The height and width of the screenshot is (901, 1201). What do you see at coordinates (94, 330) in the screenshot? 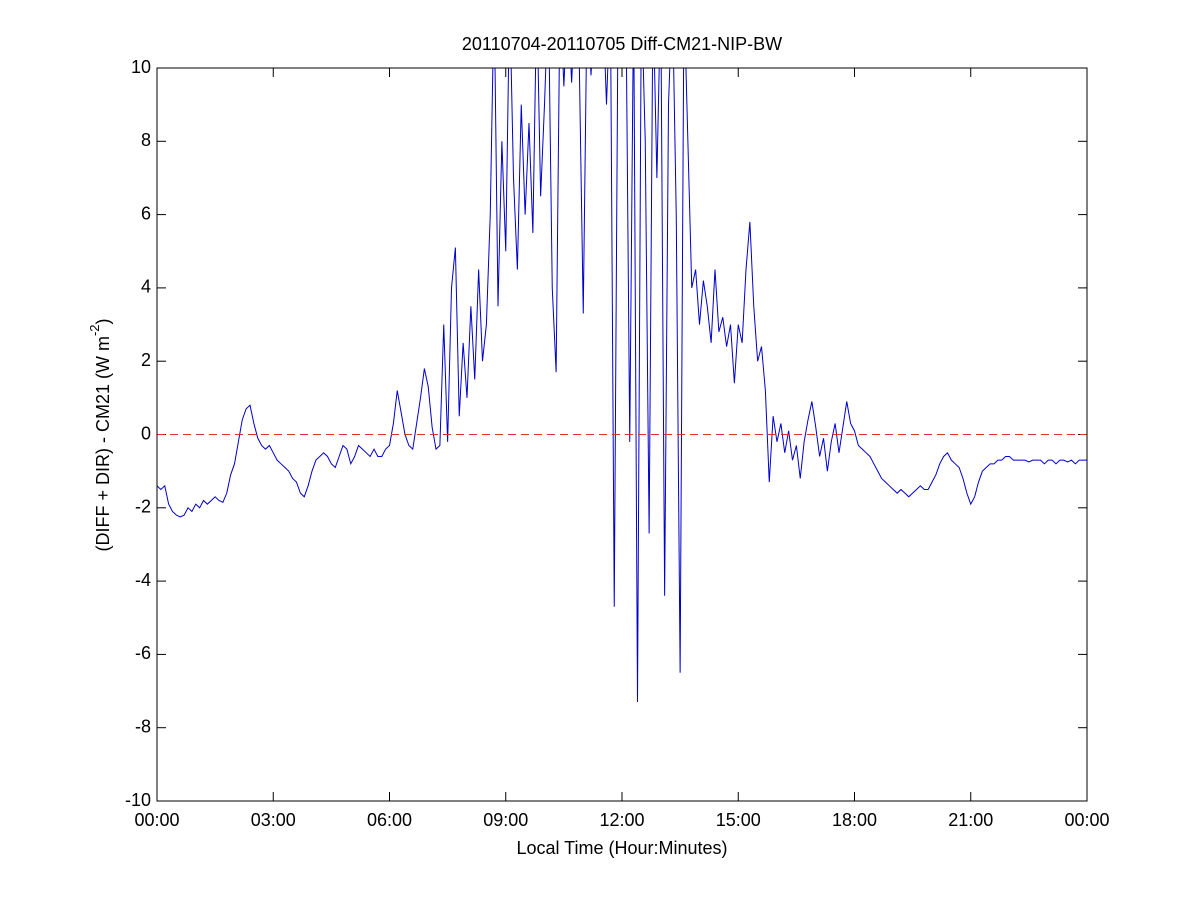
I see `y-axis-label-sup: -2` at bounding box center [94, 330].